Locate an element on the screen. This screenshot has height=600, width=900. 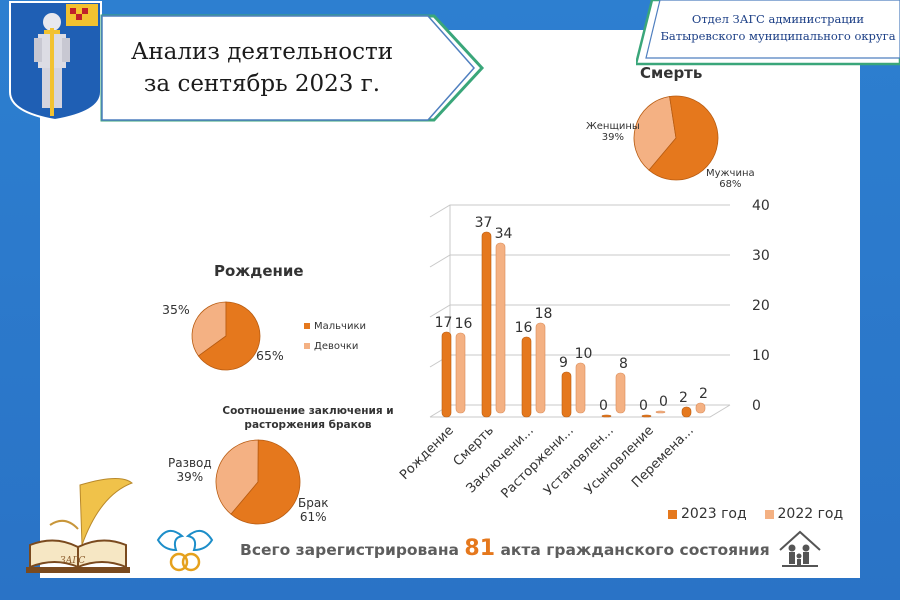
coat-of-arms-icon is located at coordinates (55, 61).